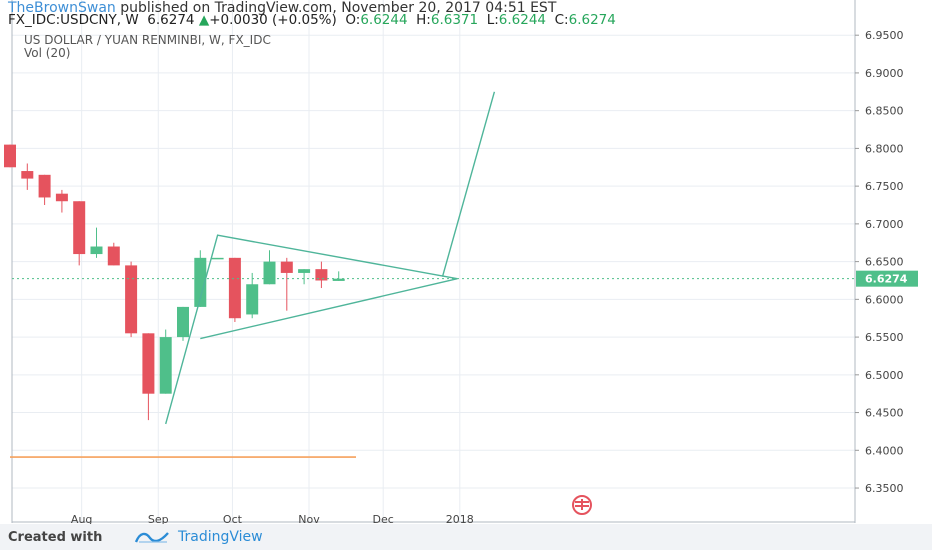 The image size is (932, 550). Describe the element at coordinates (233, 518) in the screenshot. I see `time-tick-label: Oct` at that location.